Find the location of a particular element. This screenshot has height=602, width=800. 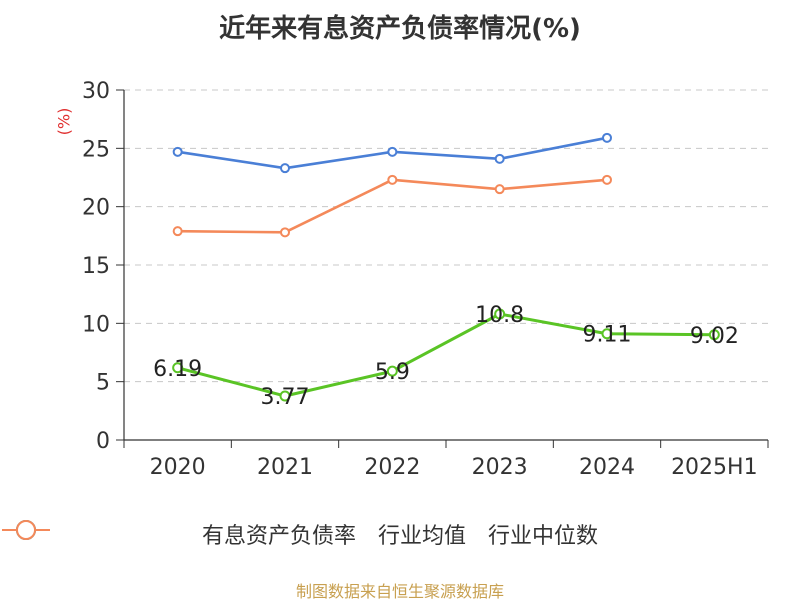

x-tick-label-2024: 2024 is located at coordinates (607, 467).